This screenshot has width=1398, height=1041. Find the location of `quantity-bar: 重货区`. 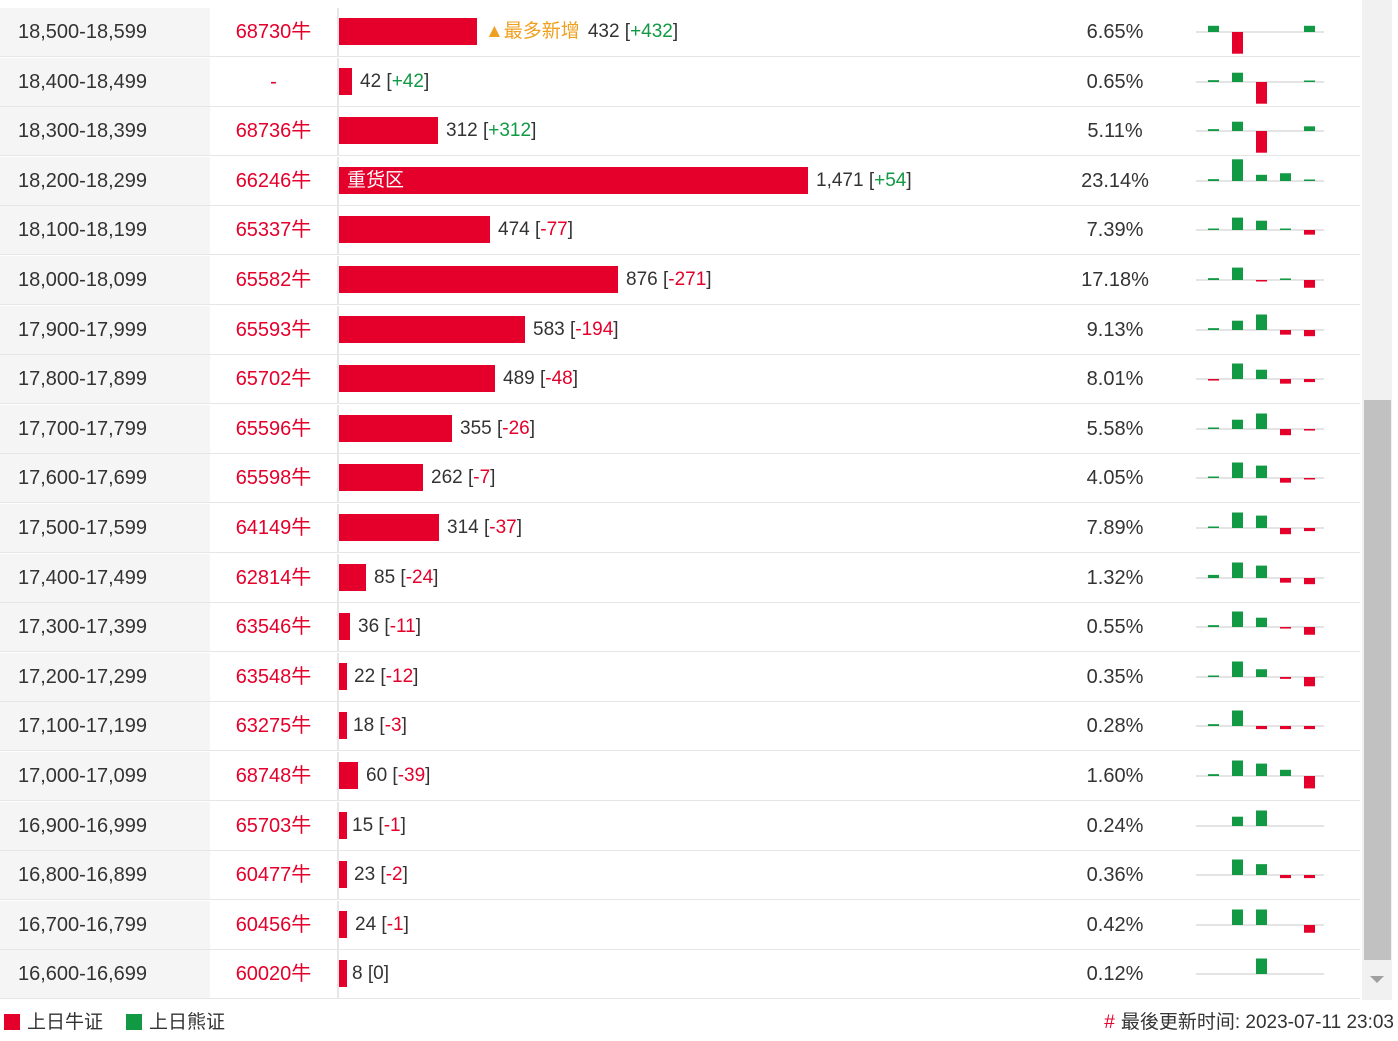

quantity-bar: 重货区 is located at coordinates (573, 180).